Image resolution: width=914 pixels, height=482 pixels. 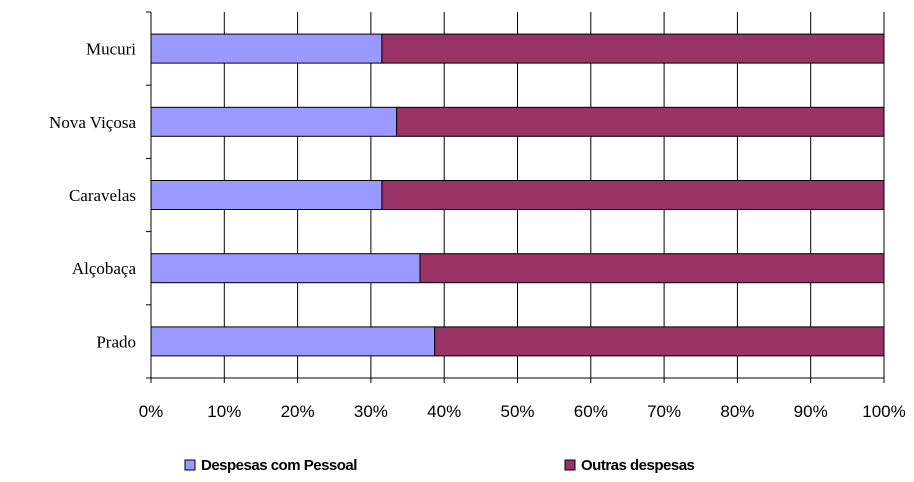 I want to click on category-label: Prado, so click(x=116, y=341).